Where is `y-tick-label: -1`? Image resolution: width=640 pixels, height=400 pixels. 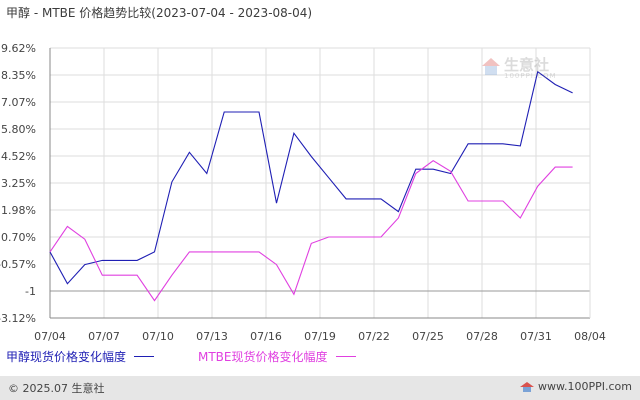
y-tick-label: -1 is located at coordinates (30, 291).